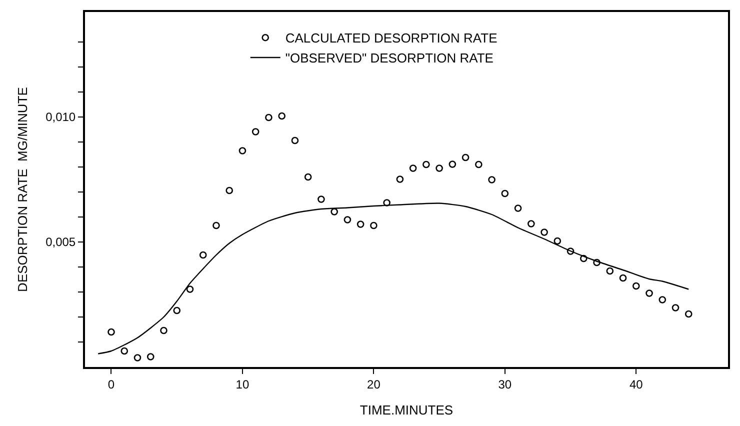 This screenshot has width=740, height=426. I want to click on y-axis-title: DESORPTION RATE MG/MINUTE, so click(22, 189).